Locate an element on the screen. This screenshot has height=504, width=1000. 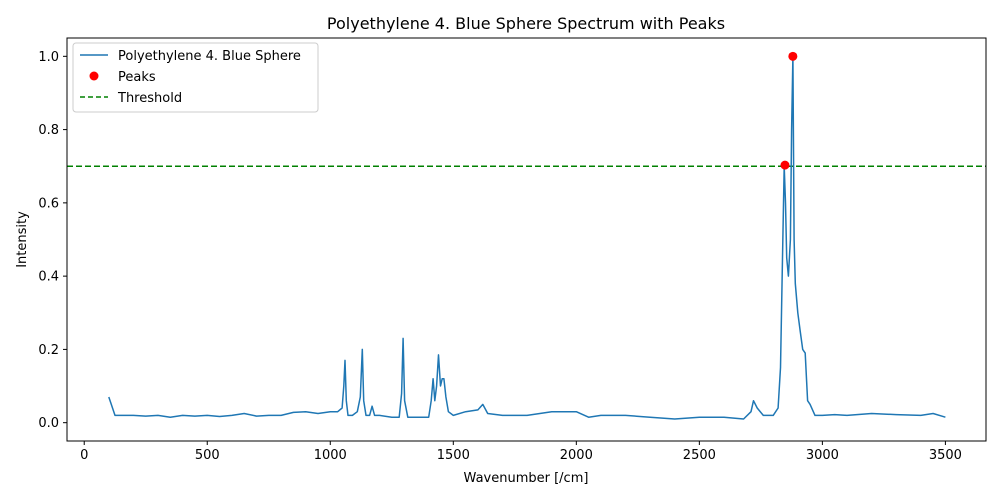
y-tick-label: 0.8 is located at coordinates (48, 130).